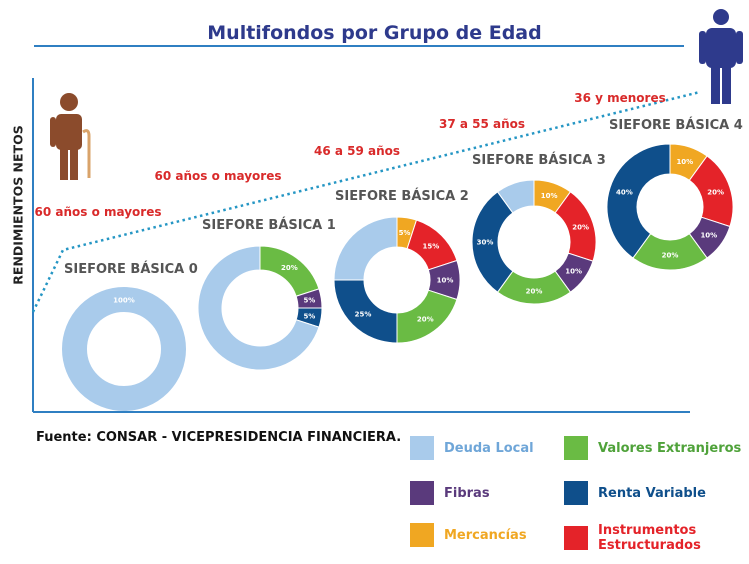 This screenshot has height=564, width=749. Describe the element at coordinates (721, 56) in the screenshot. I see `person-icon` at that location.